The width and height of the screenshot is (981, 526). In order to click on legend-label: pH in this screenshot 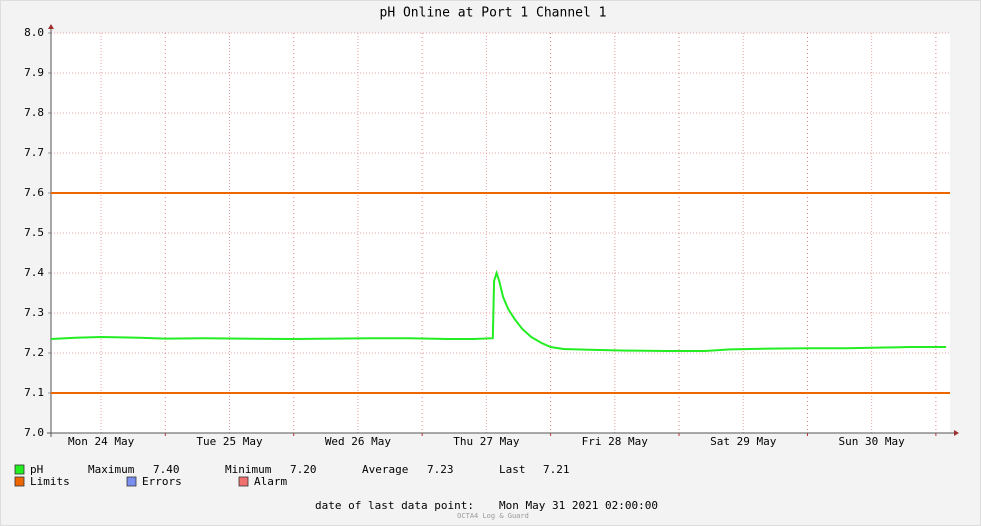, I will do `click(36, 469)`.